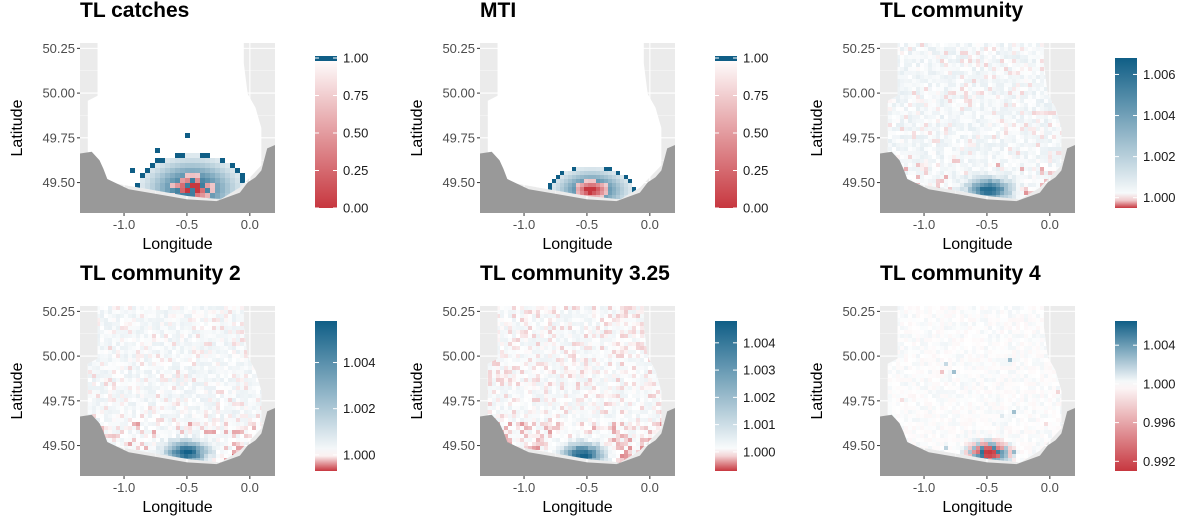  I want to click on y-tick-label: 50.25, so click(858, 48).